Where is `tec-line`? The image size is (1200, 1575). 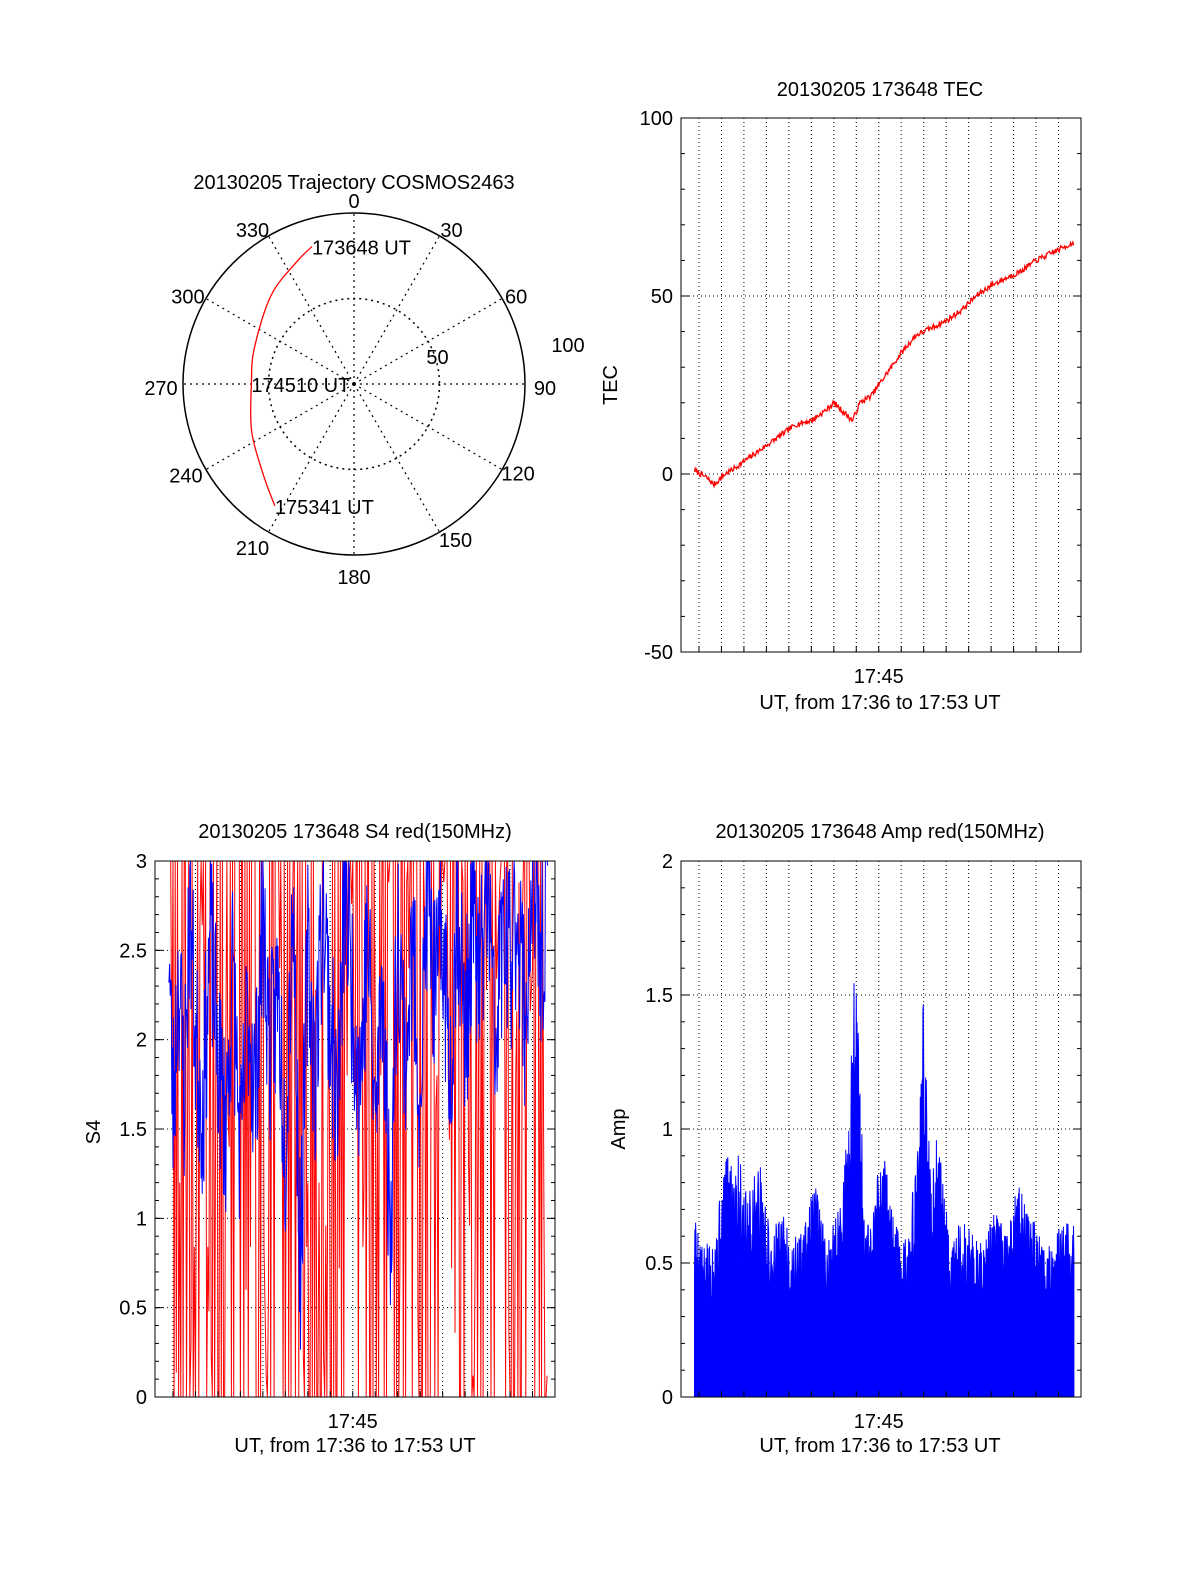 tec-line is located at coordinates (884, 364).